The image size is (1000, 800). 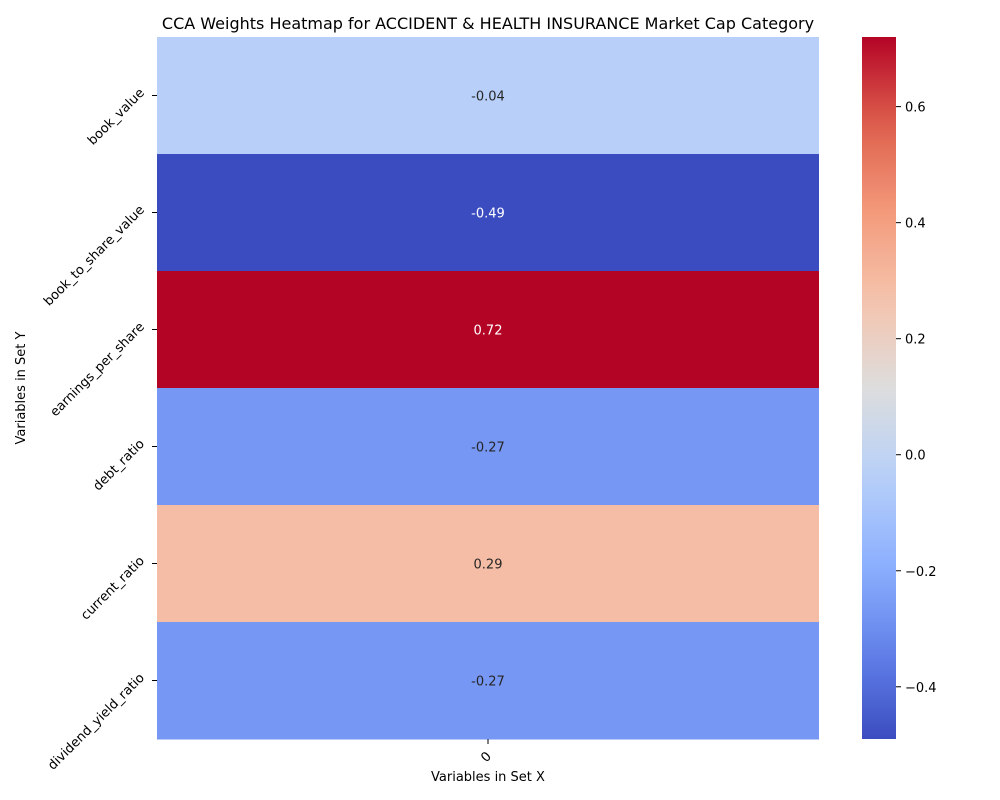 What do you see at coordinates (488, 777) in the screenshot?
I see `x-axis-label: Variables in Set X` at bounding box center [488, 777].